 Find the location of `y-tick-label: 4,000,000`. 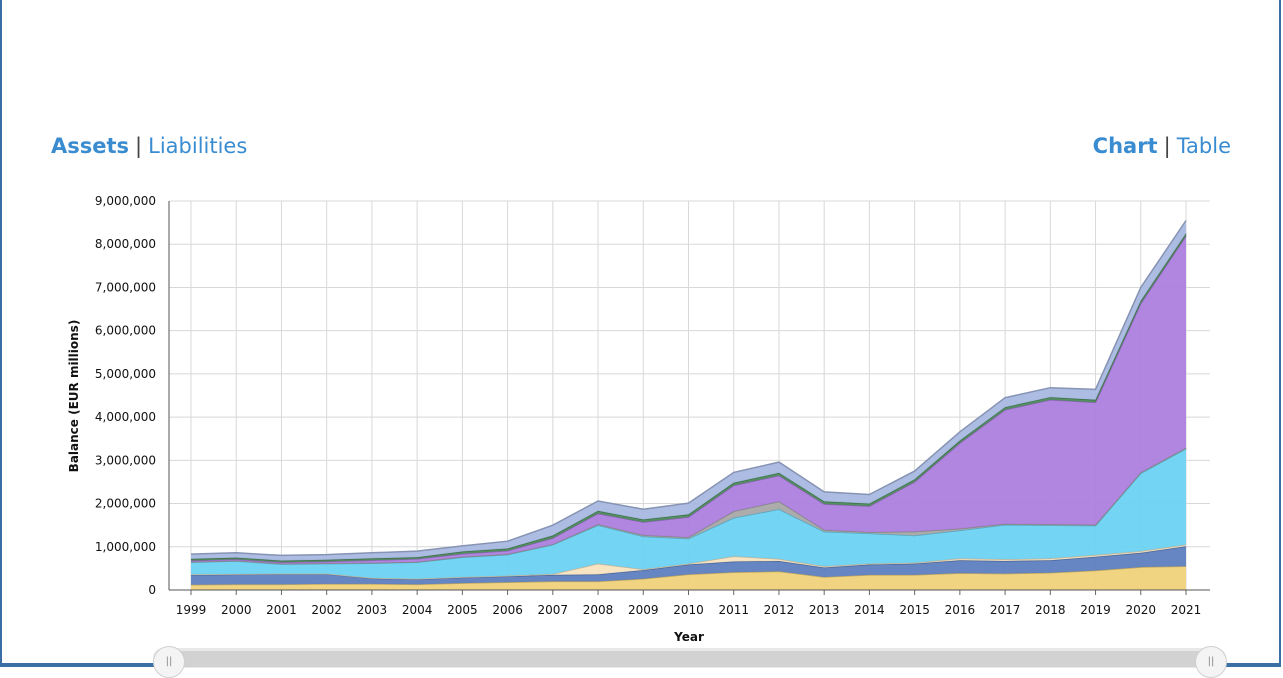

y-tick-label: 4,000,000 is located at coordinates (125, 417).